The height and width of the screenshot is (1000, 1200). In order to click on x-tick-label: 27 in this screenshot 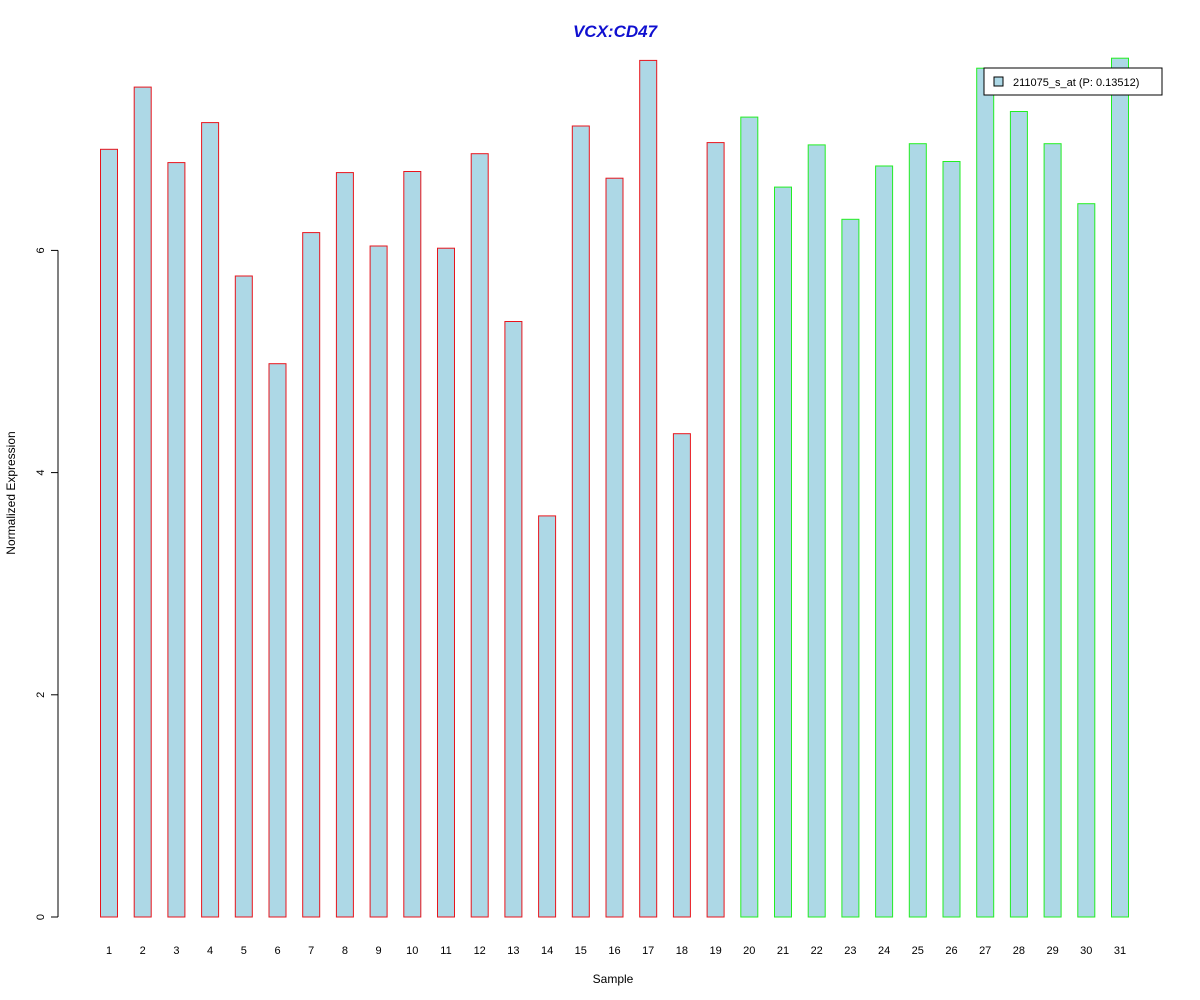, I will do `click(985, 951)`.